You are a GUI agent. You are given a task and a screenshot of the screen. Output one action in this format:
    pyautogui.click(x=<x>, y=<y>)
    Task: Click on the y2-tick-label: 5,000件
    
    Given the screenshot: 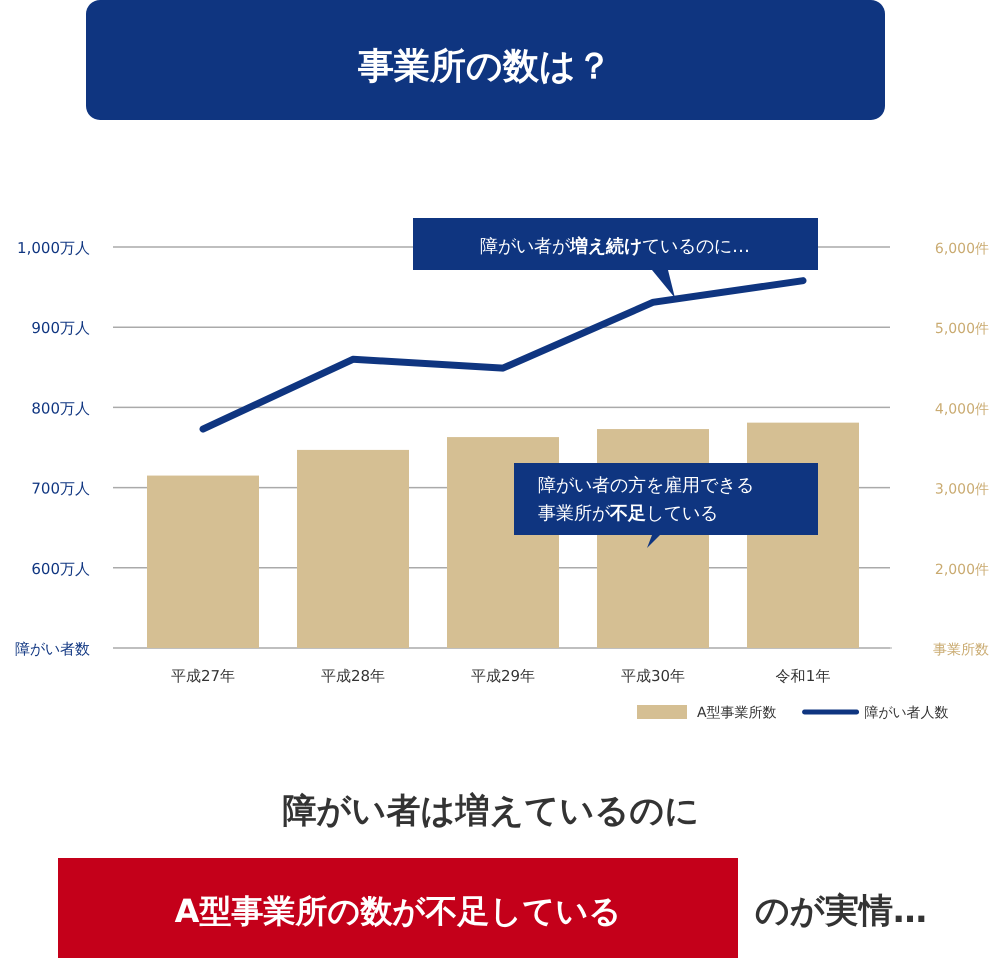 What is the action you would take?
    pyautogui.click(x=961, y=329)
    